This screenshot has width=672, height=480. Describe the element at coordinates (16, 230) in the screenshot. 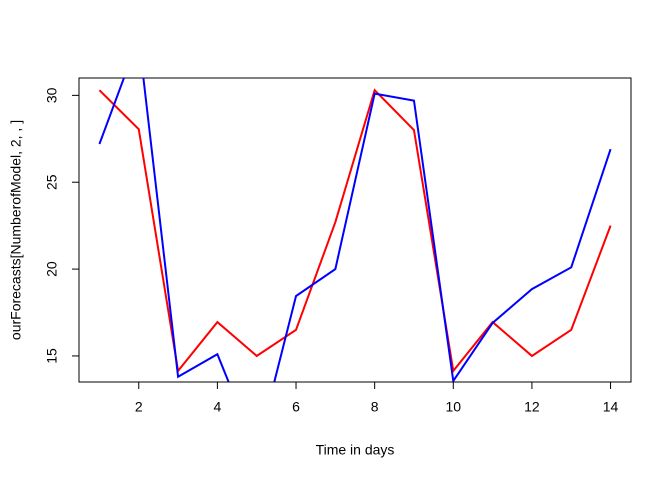

I see `y-axis-label: ourForecasts[NumberofModel, 2, , ]` at that location.